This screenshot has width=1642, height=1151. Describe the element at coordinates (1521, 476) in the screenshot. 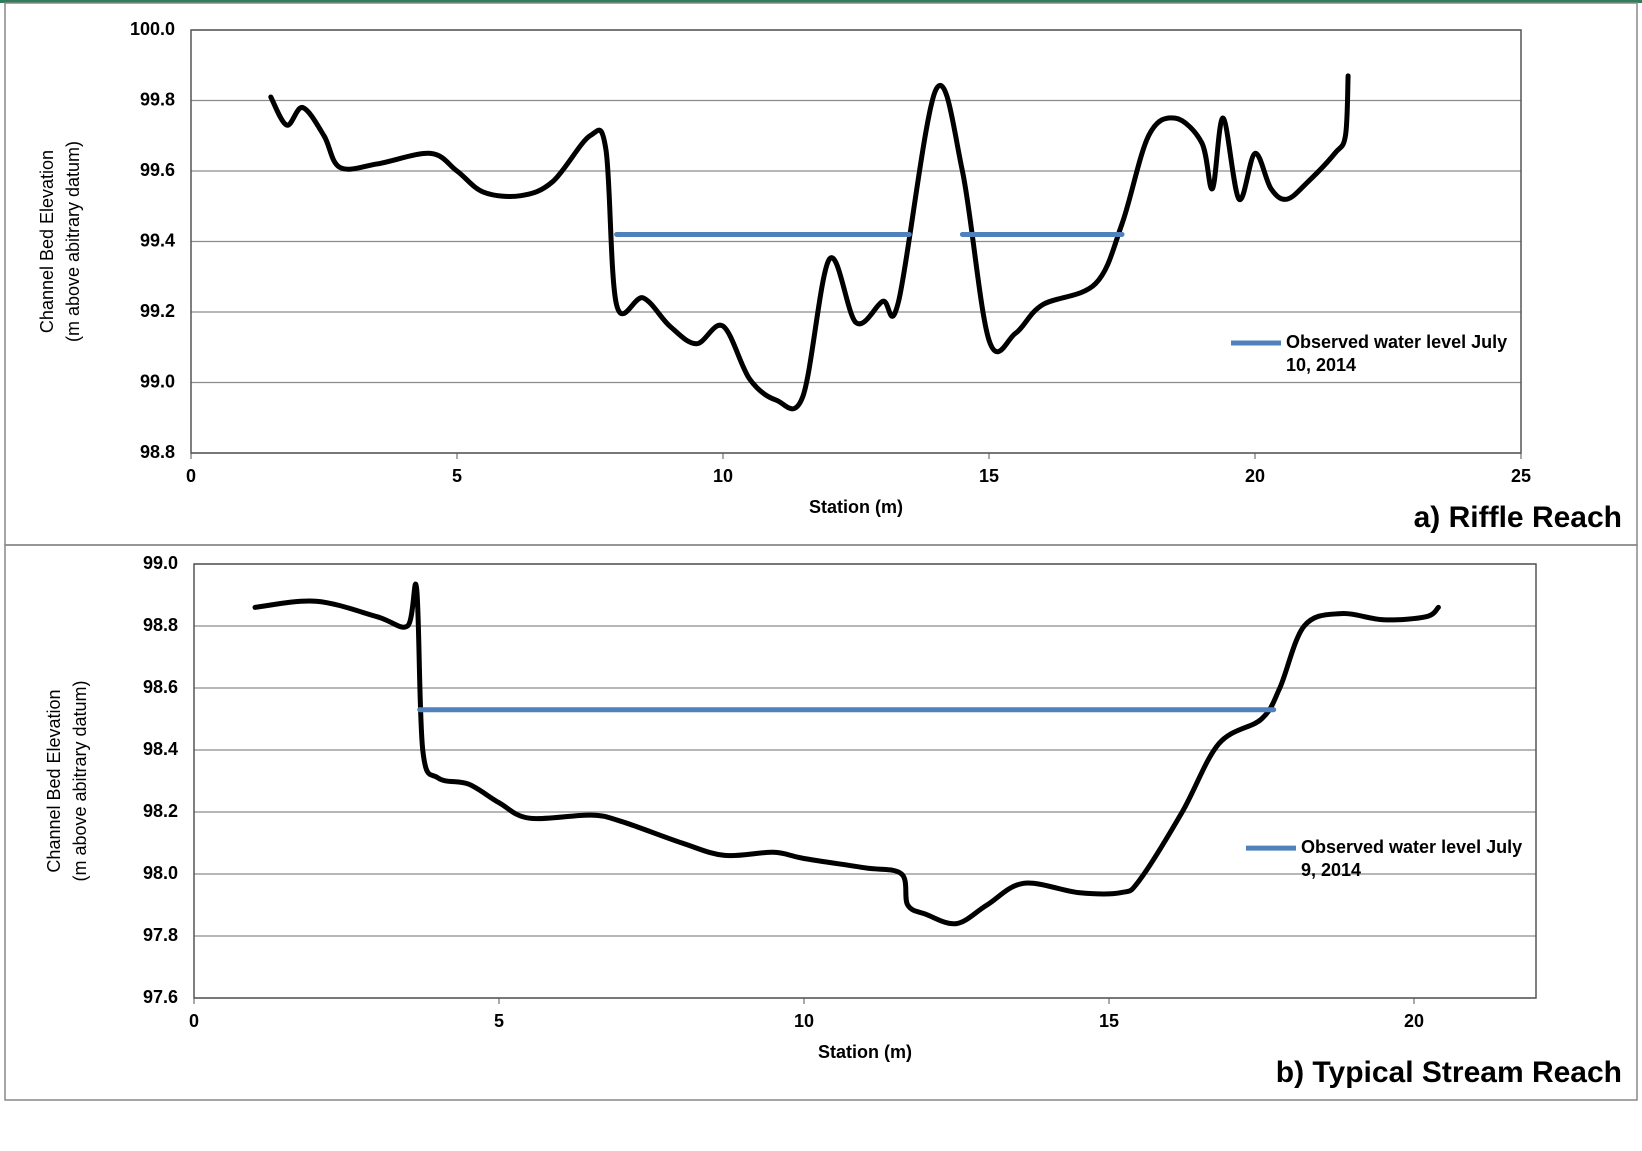

I see `x-tick-label: 25` at that location.